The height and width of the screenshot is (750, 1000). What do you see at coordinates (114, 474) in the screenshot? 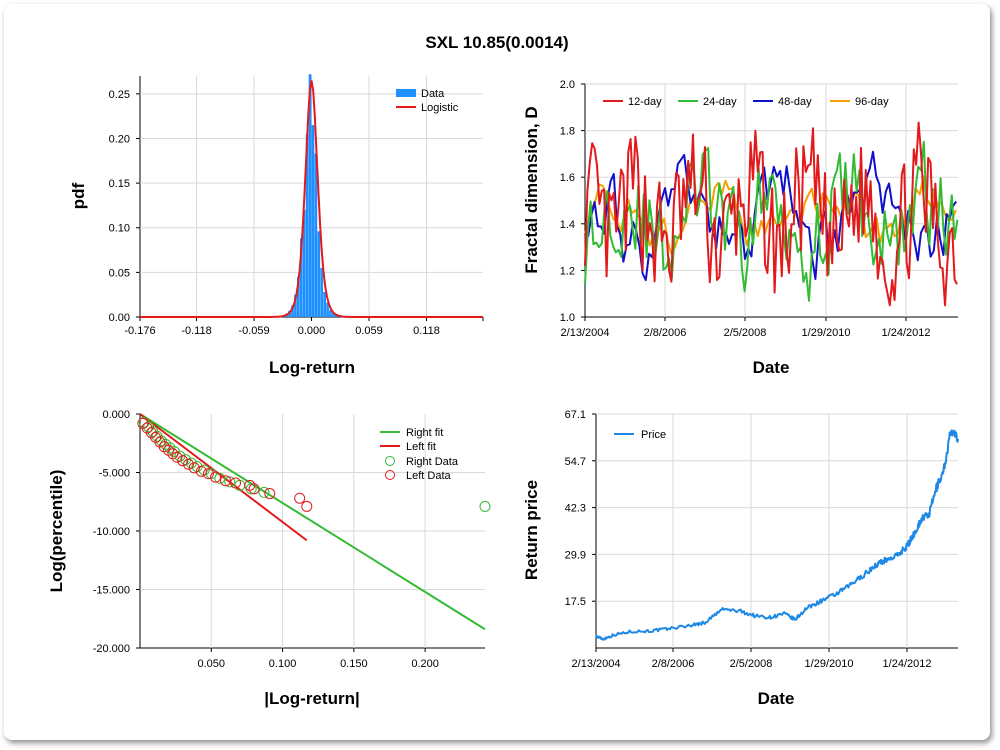
I see `tail-y-tick-label: -5.000` at bounding box center [114, 474].